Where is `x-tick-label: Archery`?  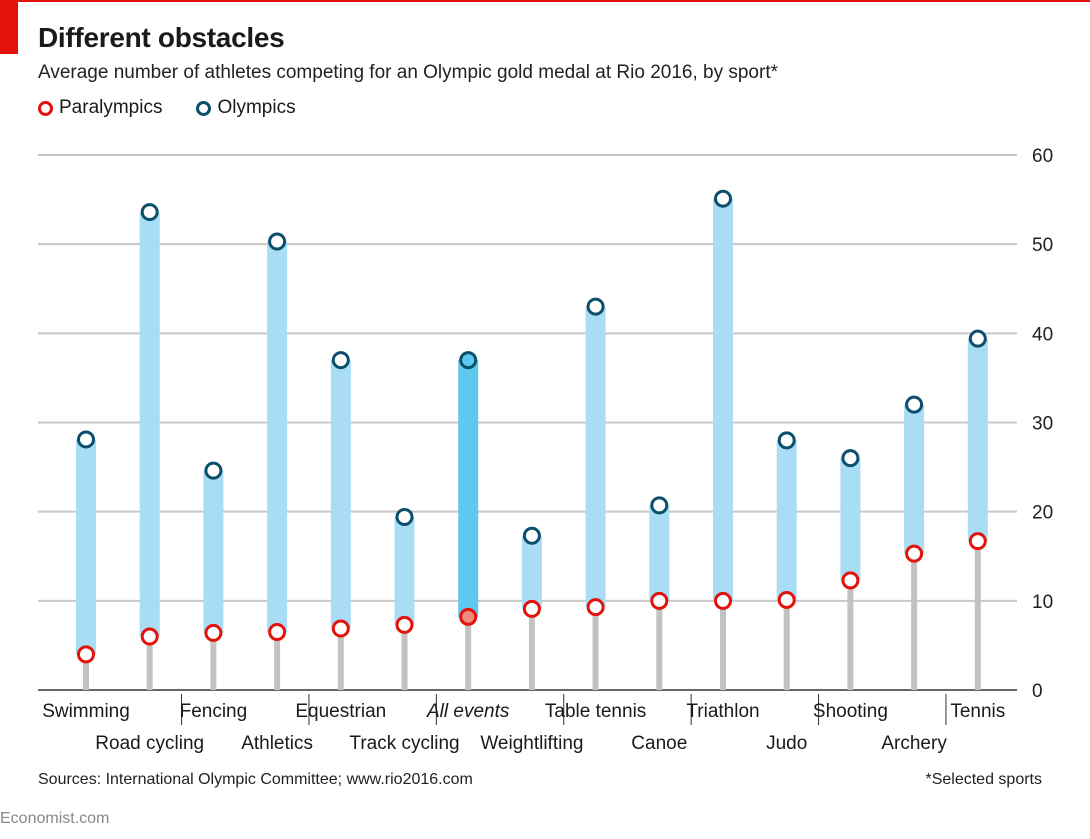 x-tick-label: Archery is located at coordinates (914, 743).